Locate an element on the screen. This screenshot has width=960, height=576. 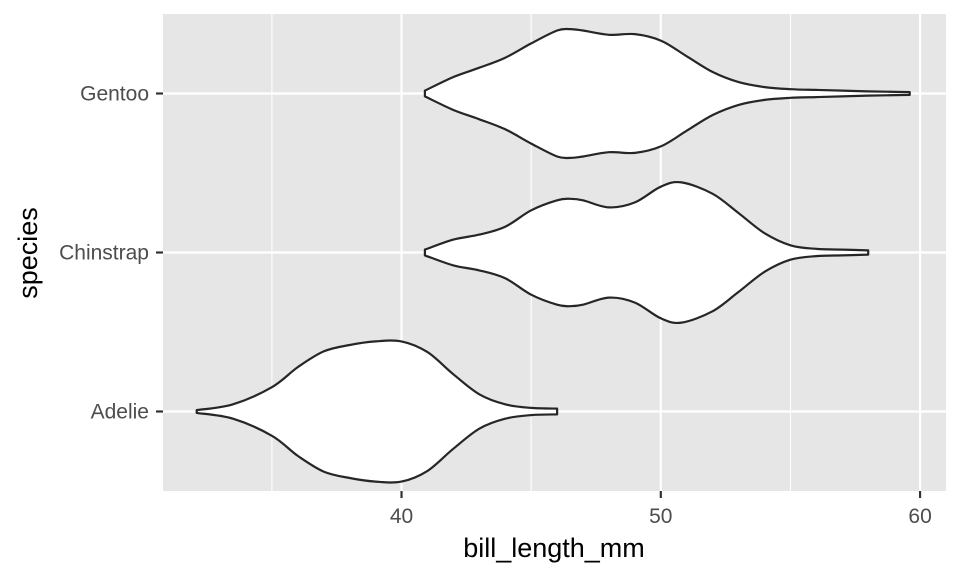
y-axis-ticks: Adelie Chinstrap Gentoo is located at coordinates (111, 253).